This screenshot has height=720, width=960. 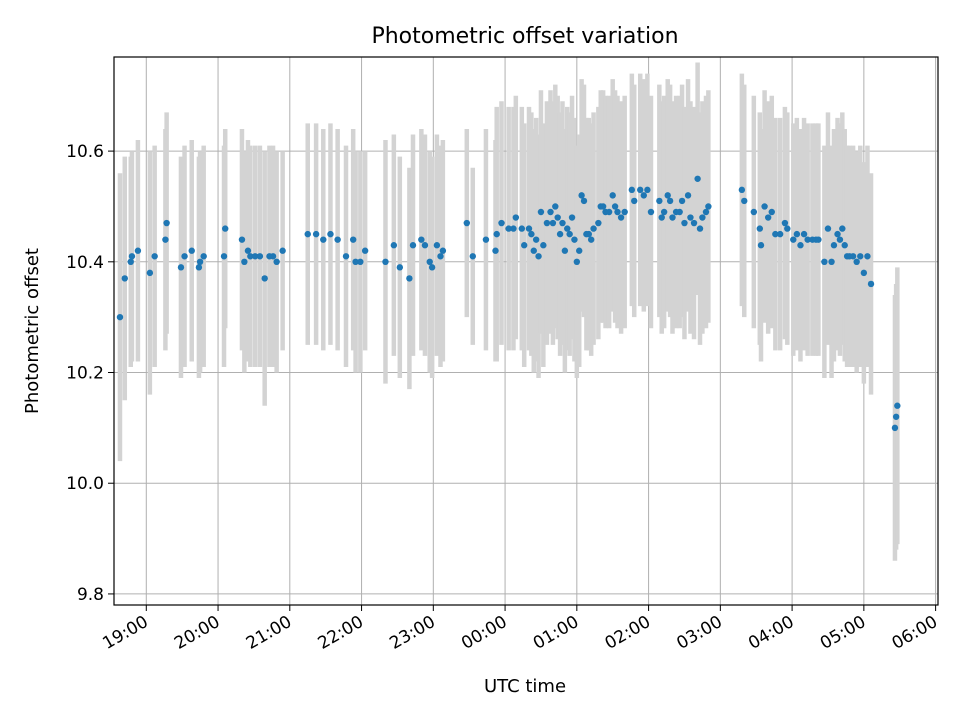 I want to click on x-tick-label: 22:00, so click(x=341, y=633).